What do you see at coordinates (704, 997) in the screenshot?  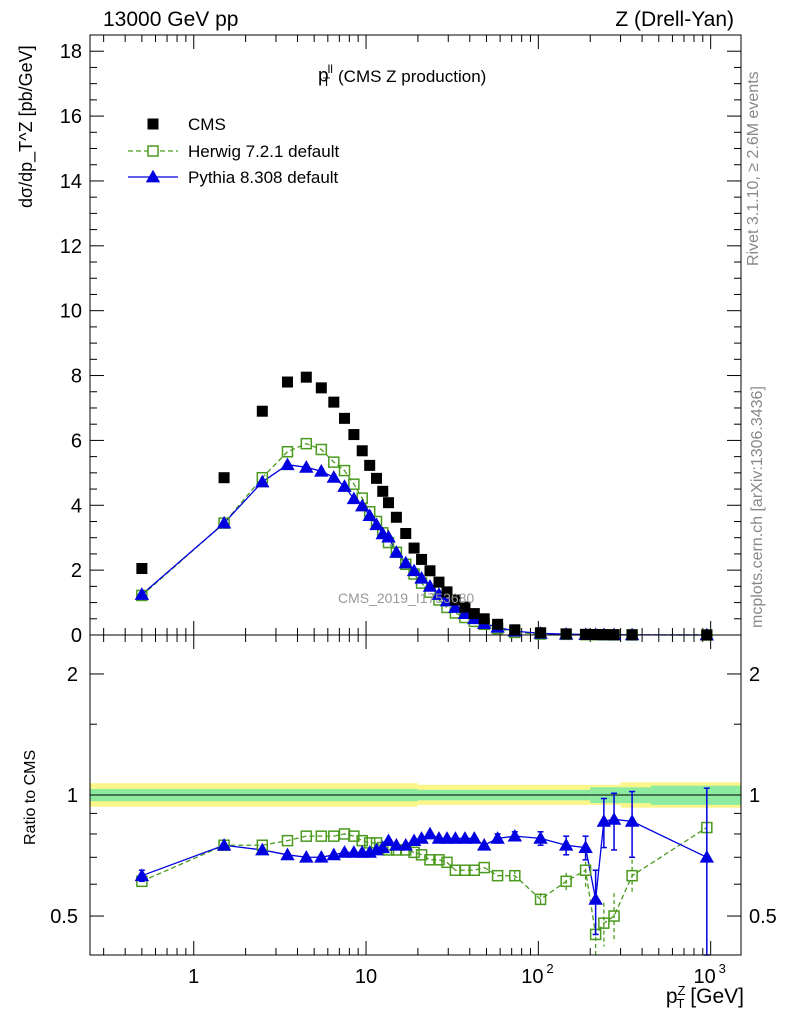 I see `x-axis-label: pZT [GeV]` at bounding box center [704, 997].